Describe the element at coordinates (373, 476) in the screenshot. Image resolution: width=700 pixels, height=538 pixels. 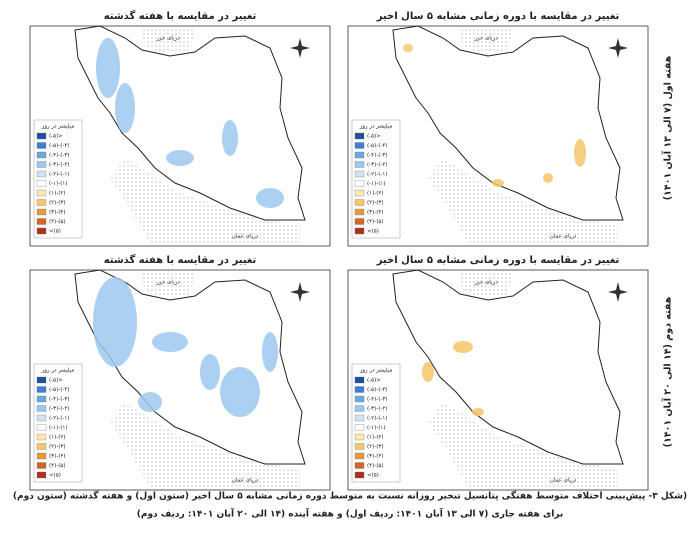
I see `legend-label: <(۵)` at that location.